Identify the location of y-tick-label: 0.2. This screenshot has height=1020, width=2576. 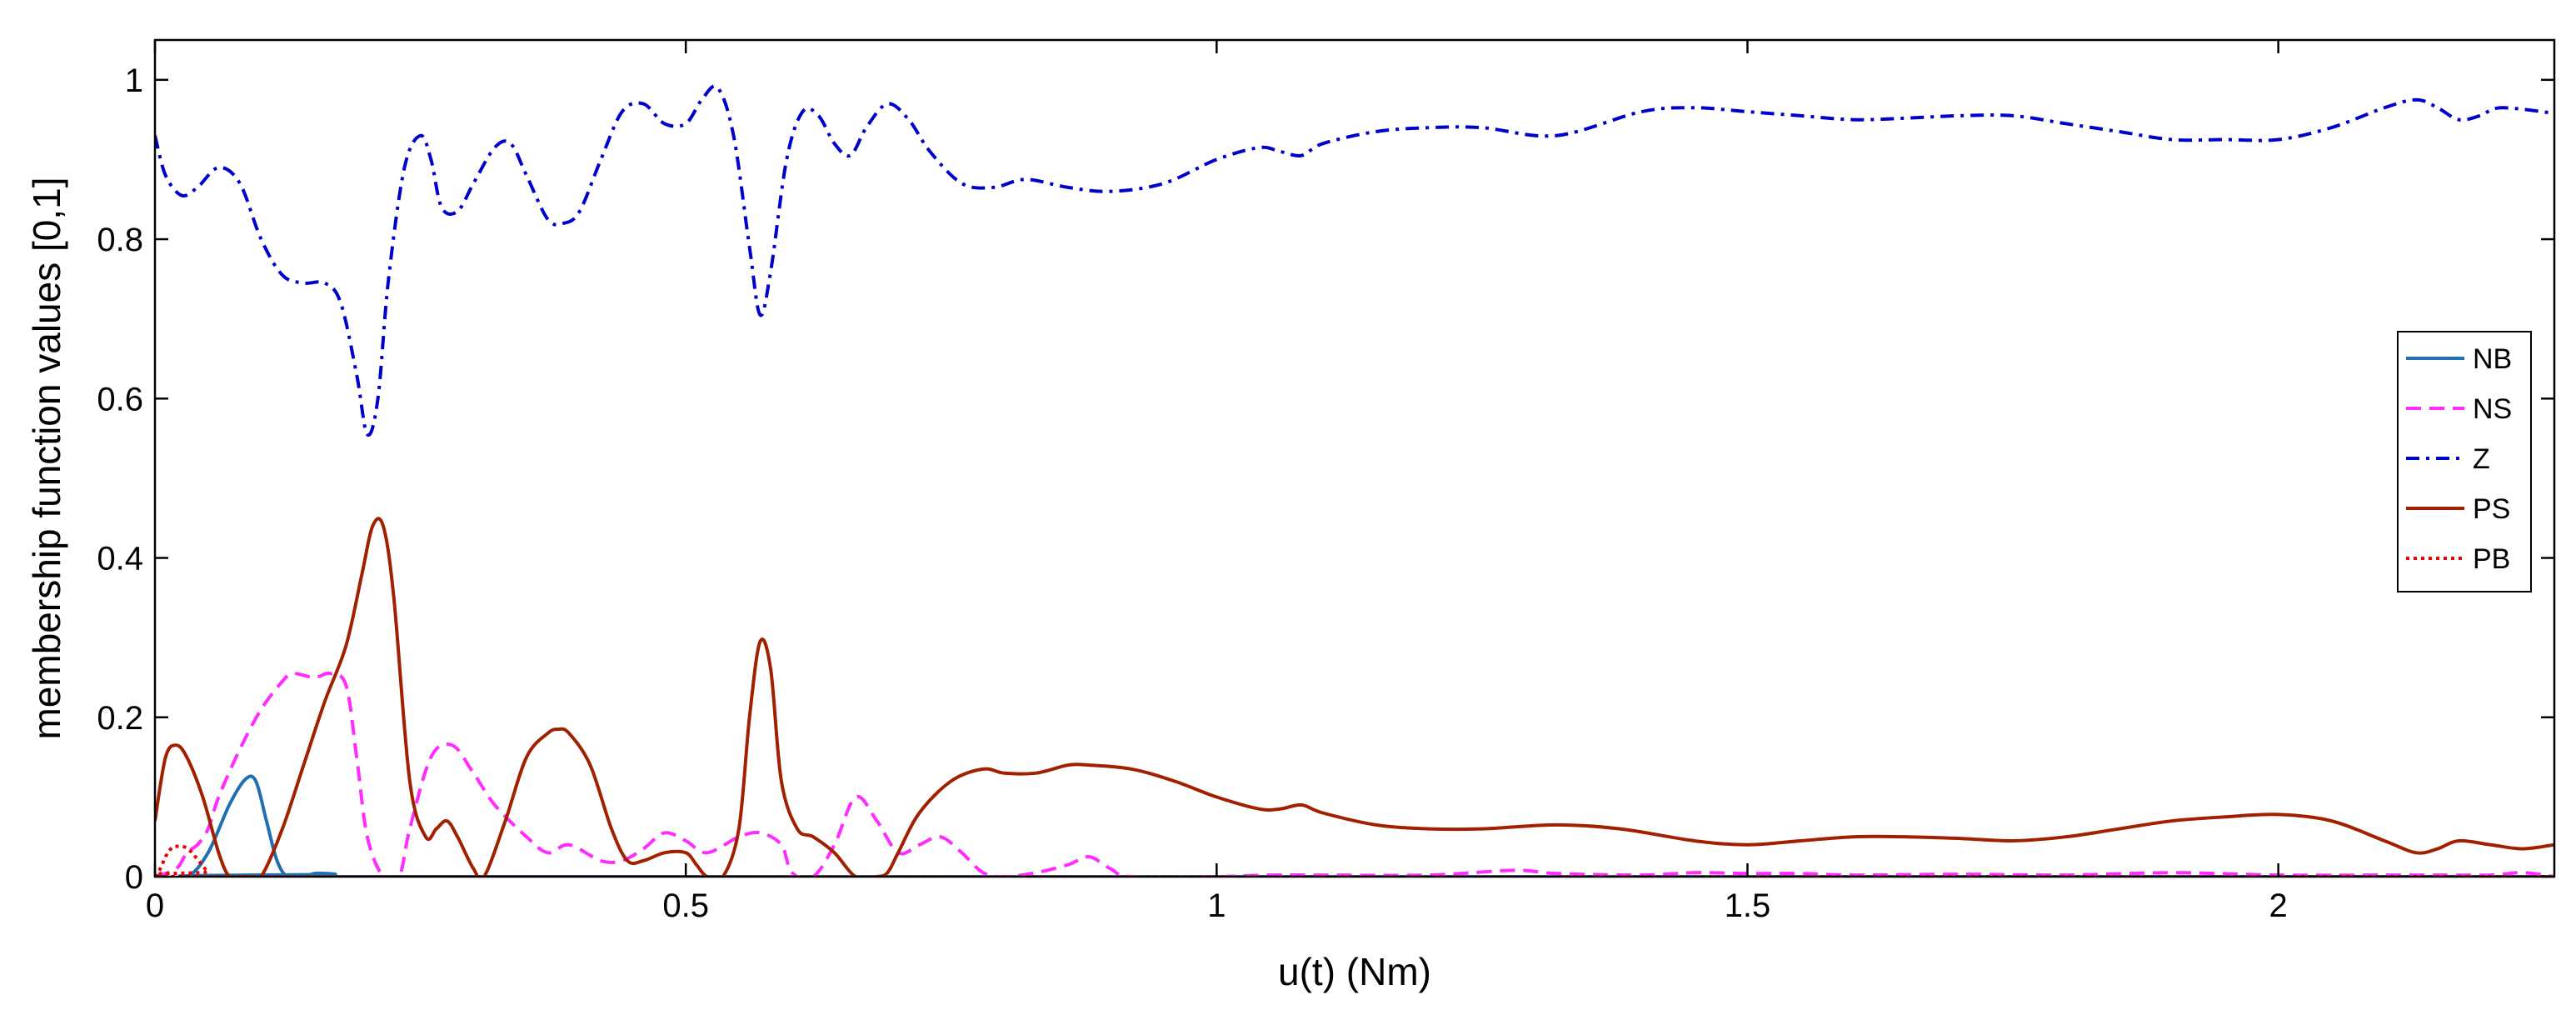
(120, 718).